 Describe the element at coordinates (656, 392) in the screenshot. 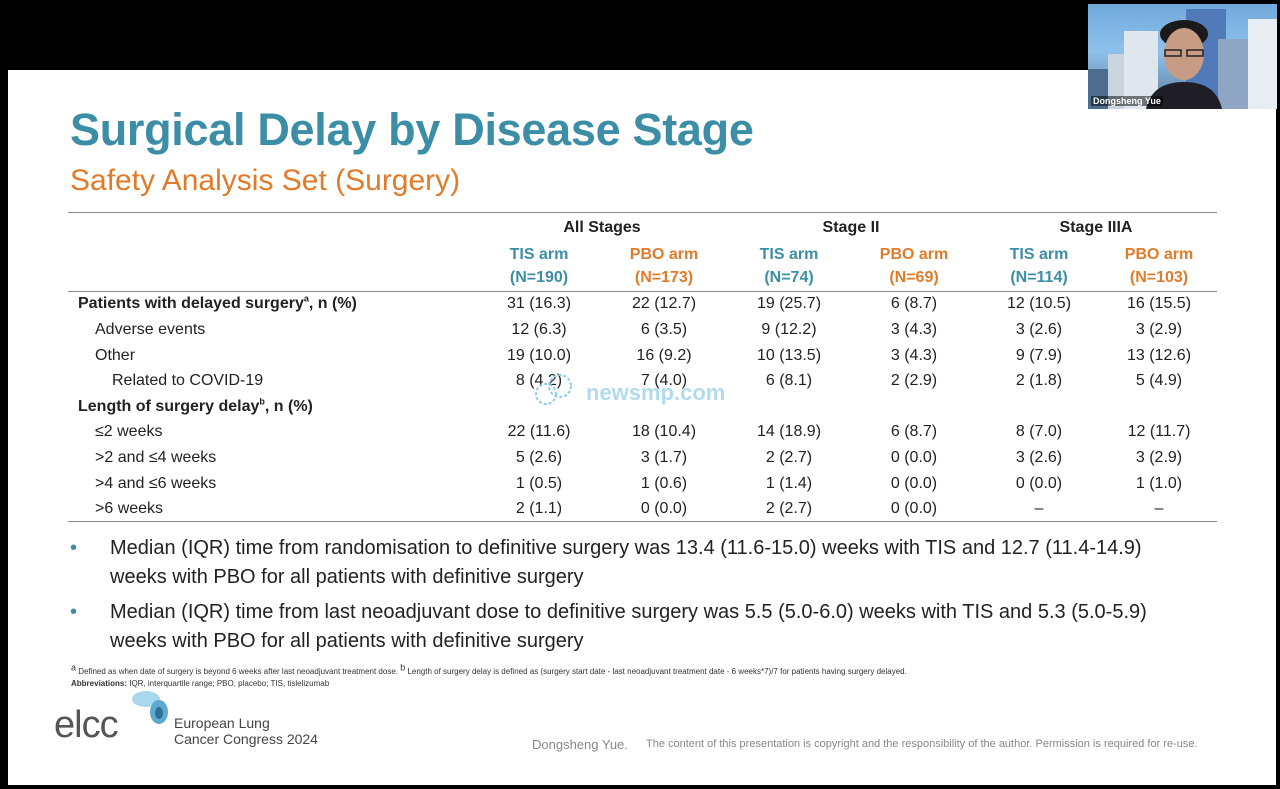

I see `watermark-text: newsmp.com` at that location.